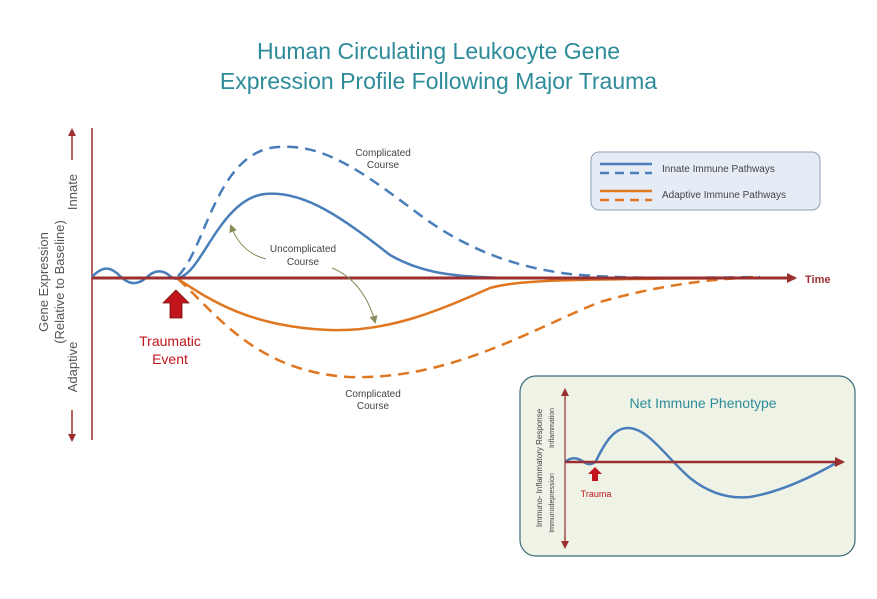 The width and height of the screenshot is (877, 599). I want to click on adaptive-complicated-curve, so click(469, 327).